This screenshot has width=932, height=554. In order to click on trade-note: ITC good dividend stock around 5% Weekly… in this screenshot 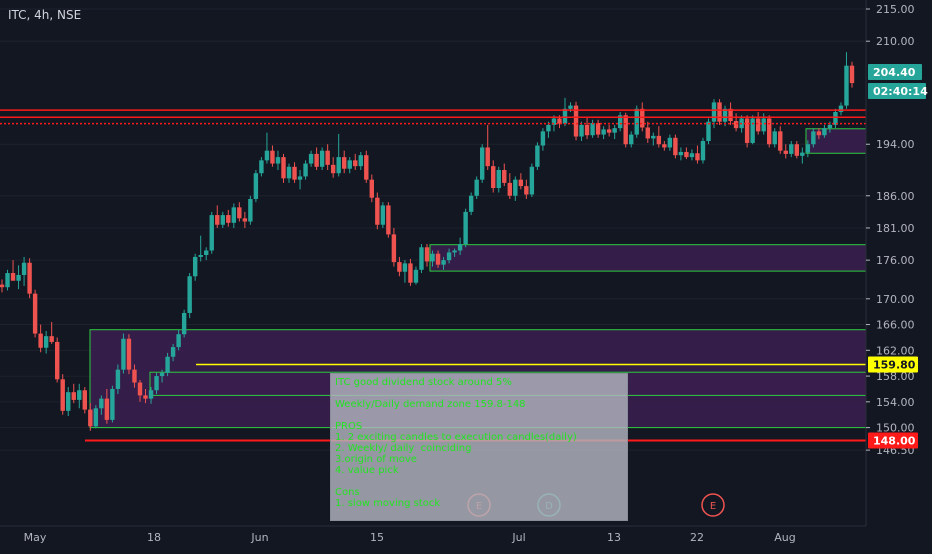, I will do `click(479, 447)`.